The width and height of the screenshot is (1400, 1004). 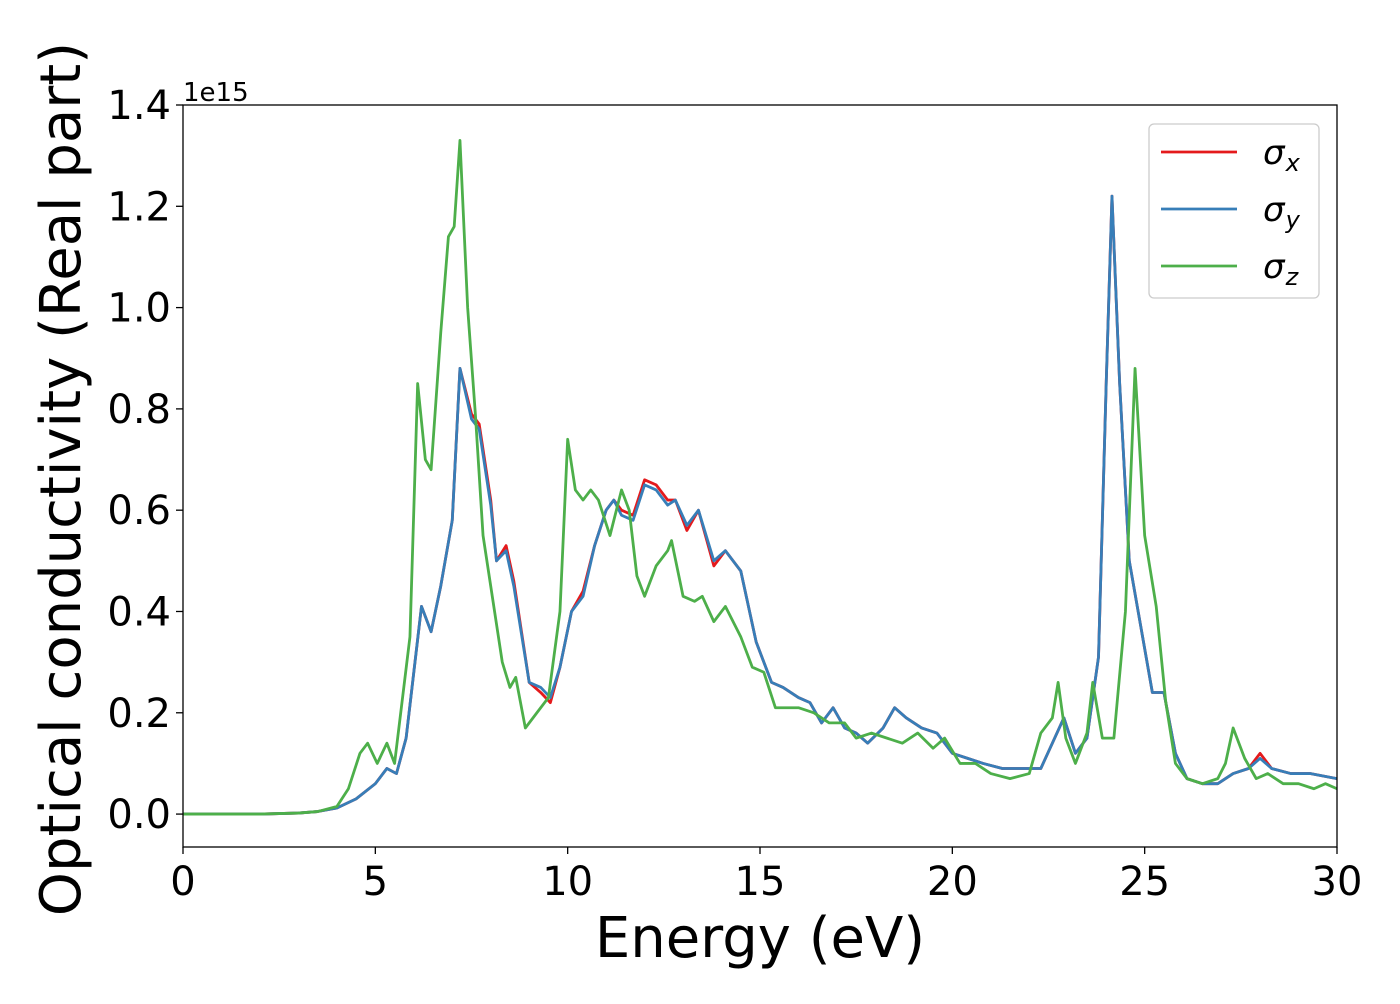 What do you see at coordinates (139, 106) in the screenshot?
I see `y-tick-label: 1.4` at bounding box center [139, 106].